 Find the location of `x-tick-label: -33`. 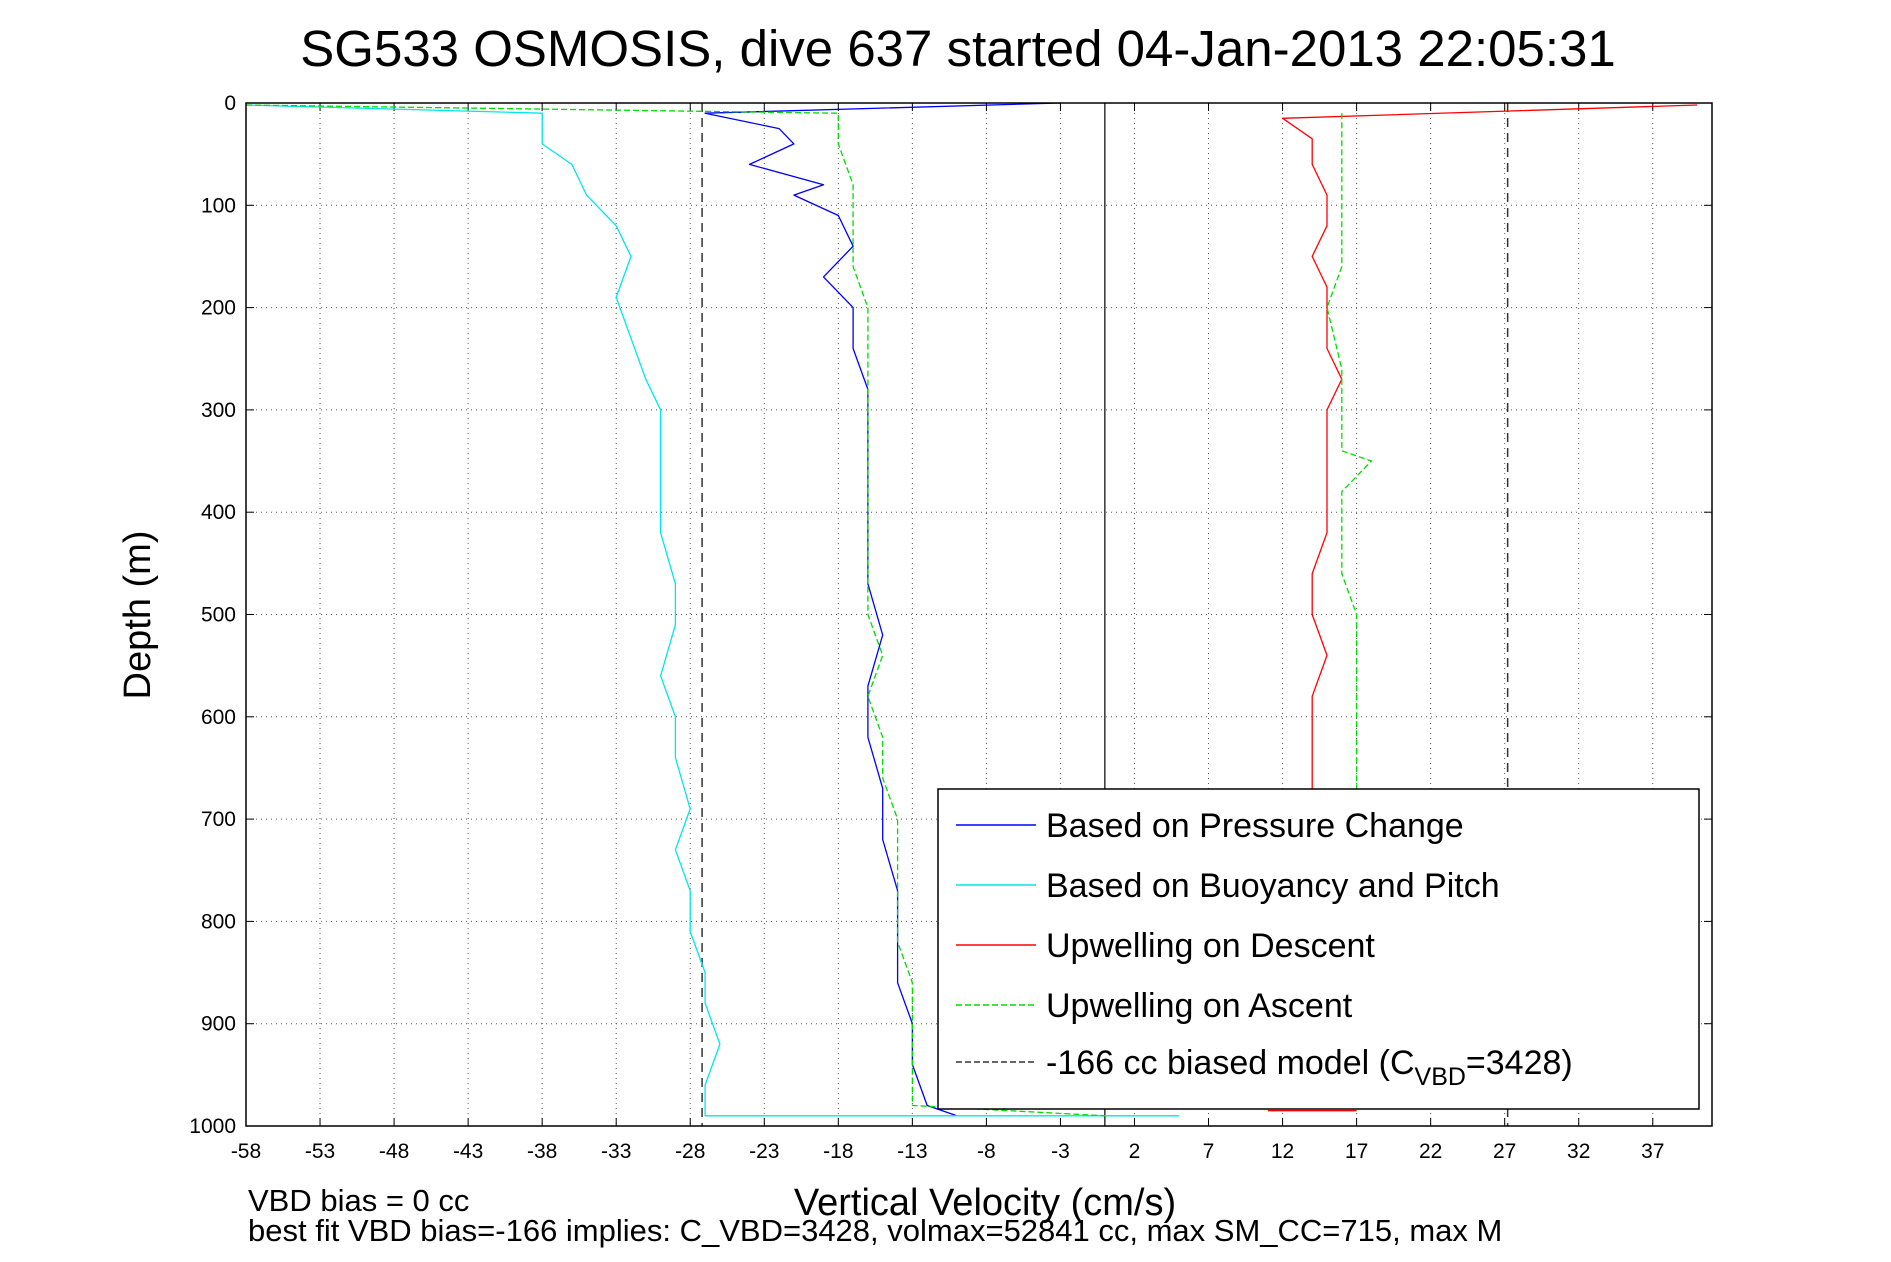

x-tick-label: -33 is located at coordinates (616, 1151).